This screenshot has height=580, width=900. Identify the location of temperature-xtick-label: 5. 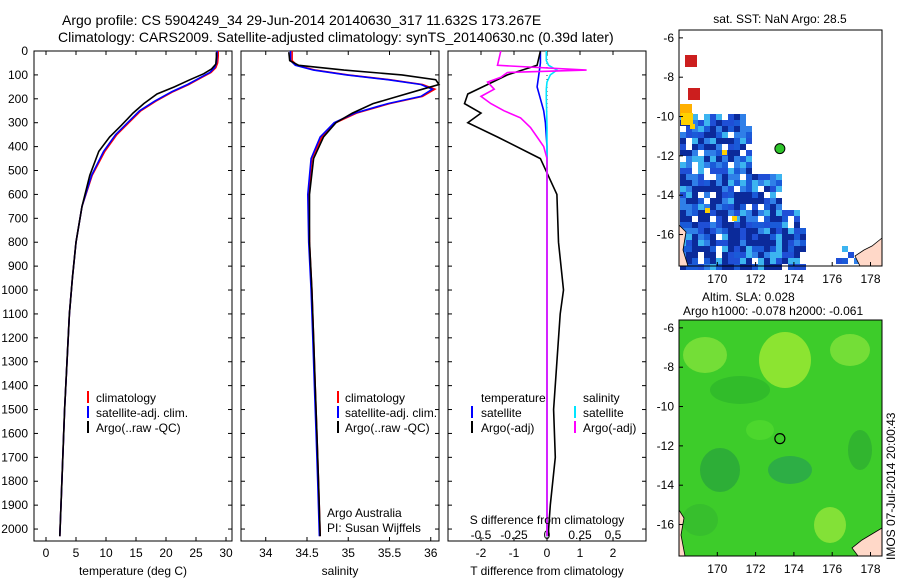
(76, 553).